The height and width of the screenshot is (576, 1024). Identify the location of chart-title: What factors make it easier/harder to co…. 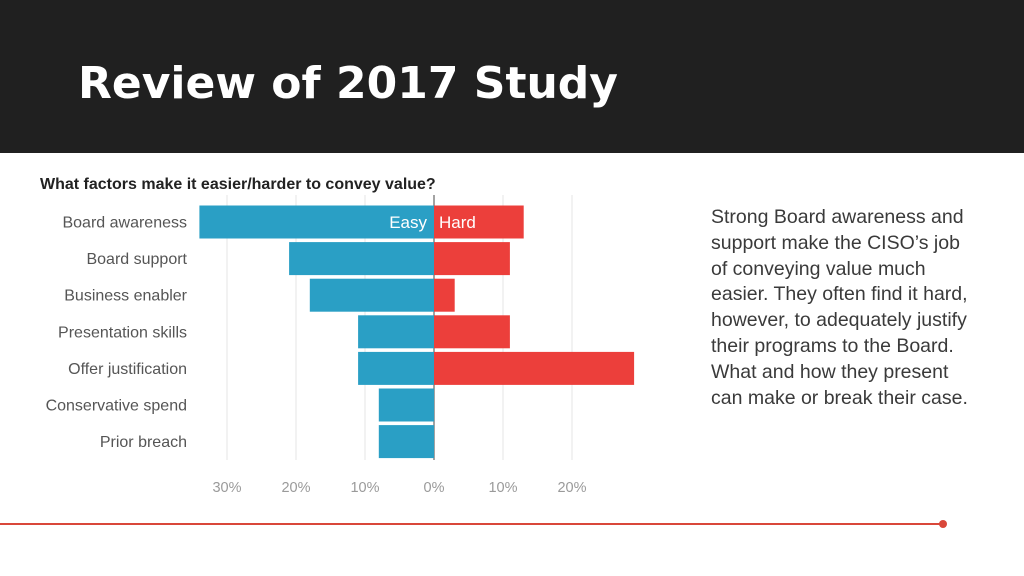
(238, 184).